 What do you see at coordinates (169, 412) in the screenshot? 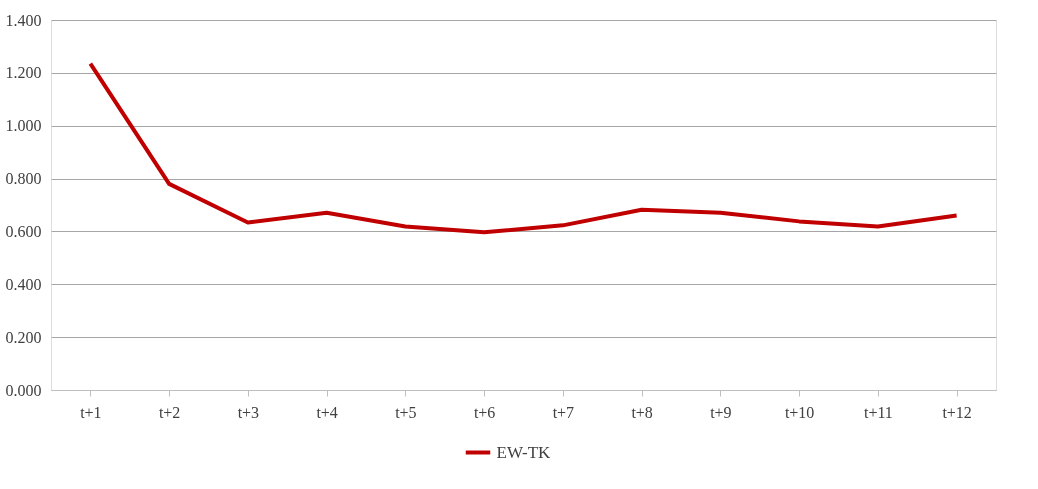
I see `x-tick-label: t+2` at bounding box center [169, 412].